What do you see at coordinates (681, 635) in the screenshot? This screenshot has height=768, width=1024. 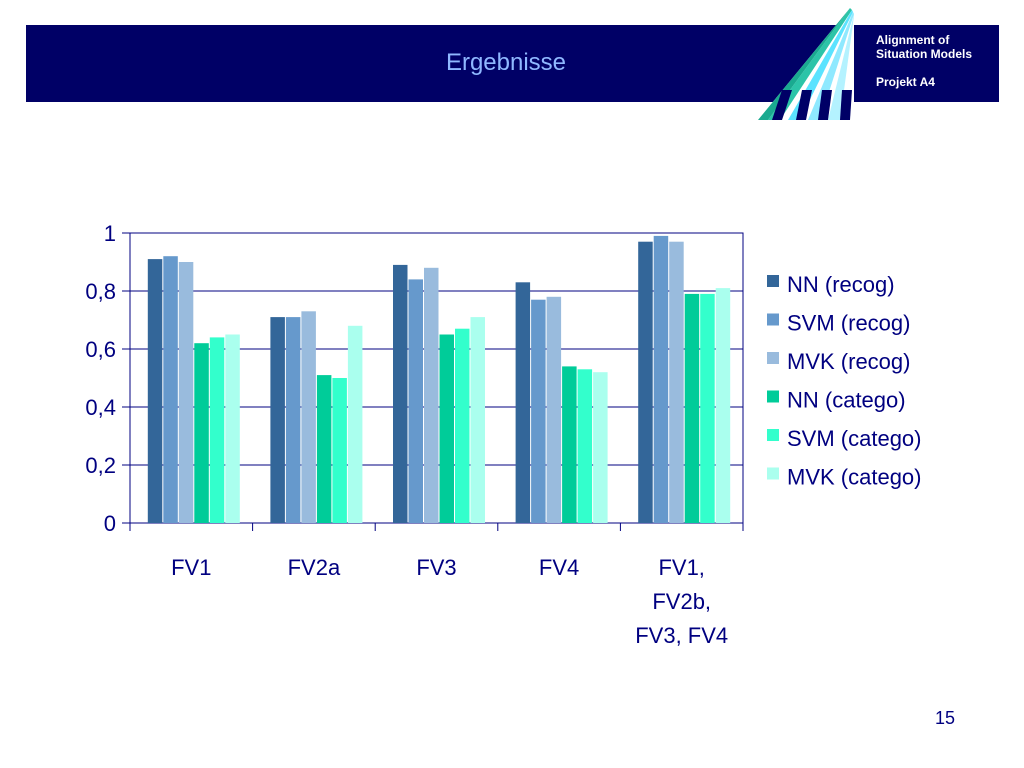 I see `x-tick-label: FV3, FV4` at bounding box center [681, 635].